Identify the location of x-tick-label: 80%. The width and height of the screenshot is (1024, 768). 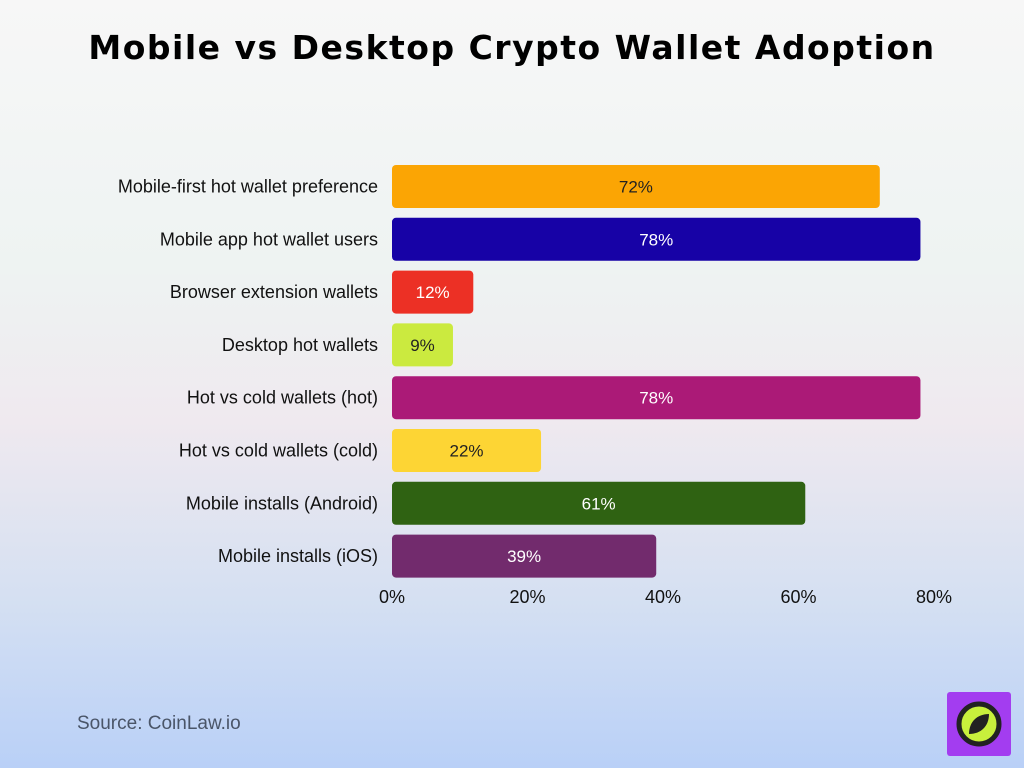
(934, 597).